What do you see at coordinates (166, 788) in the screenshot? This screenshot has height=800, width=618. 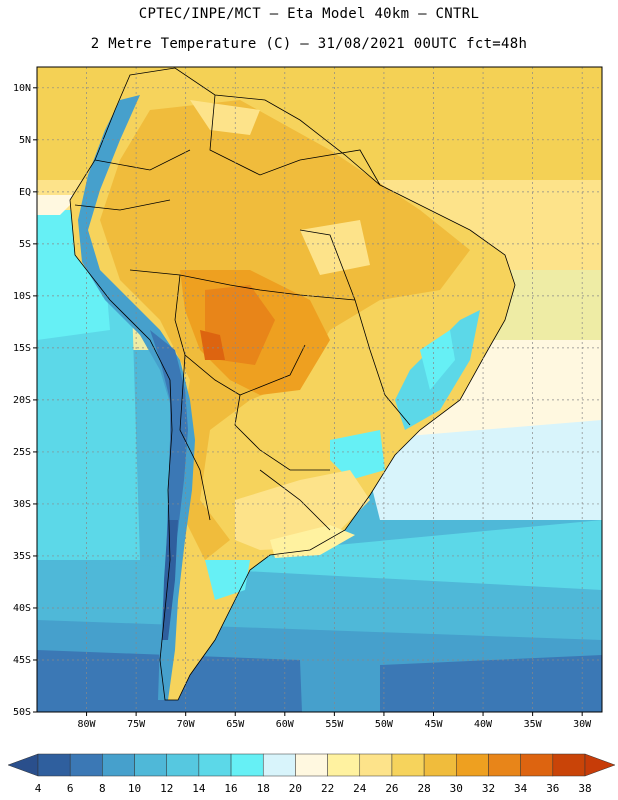 I see `colorbar-label: 12` at bounding box center [166, 788].